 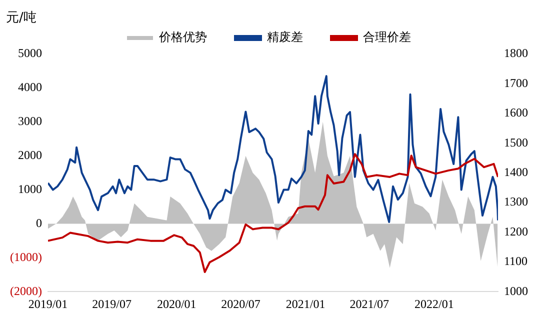 I want to click on legend-label: 价格优势, so click(x=182, y=37).